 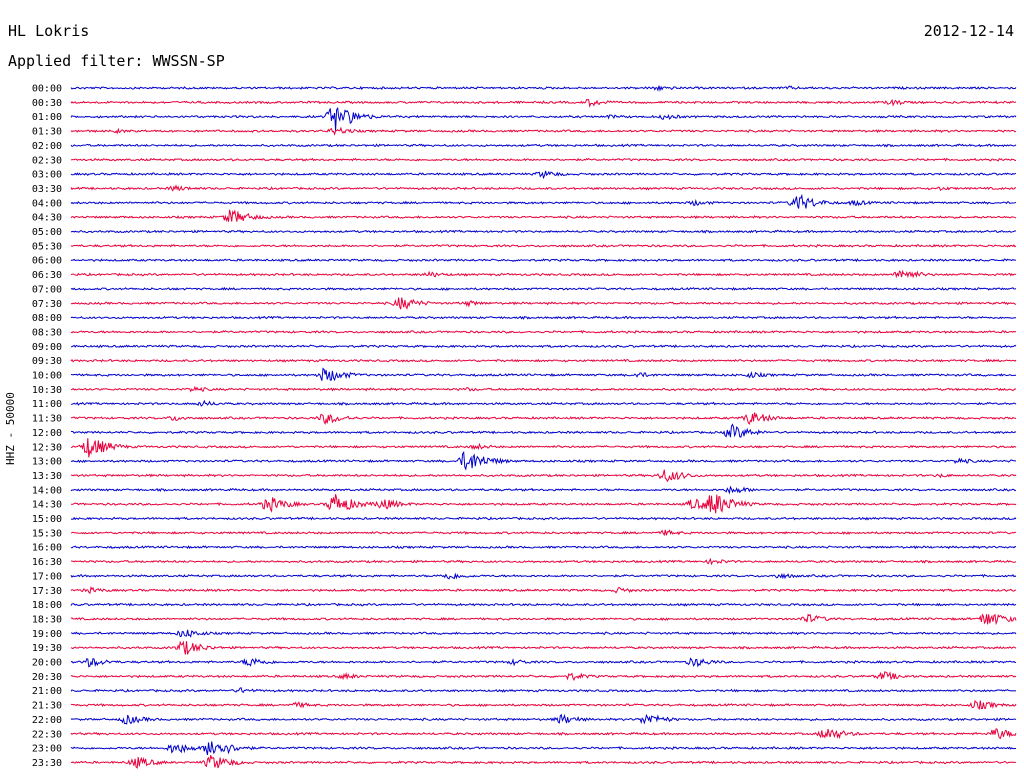 I want to click on time-label: 05:30, so click(x=47, y=246).